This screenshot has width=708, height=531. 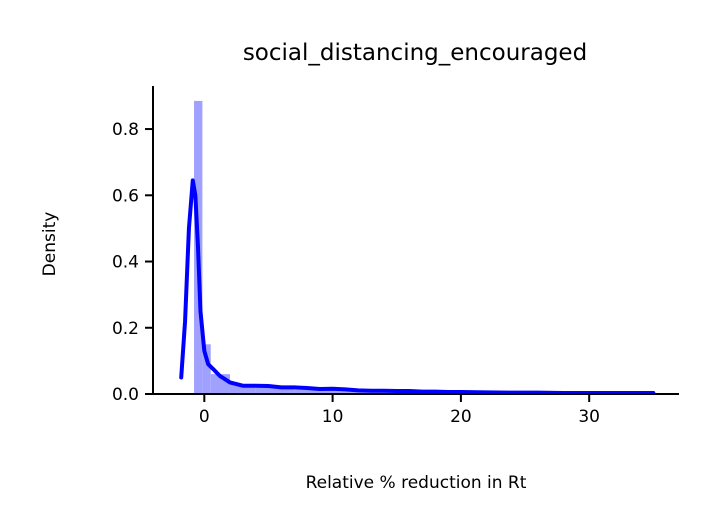 What do you see at coordinates (125, 263) in the screenshot?
I see `y-tick-label: 0.4` at bounding box center [125, 263].